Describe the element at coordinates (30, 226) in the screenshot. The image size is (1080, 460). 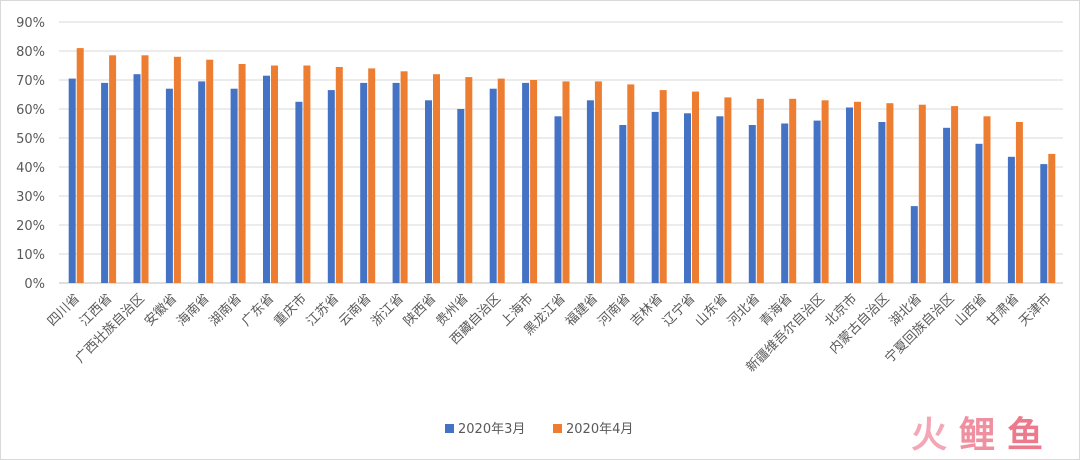
I see `y-tick-label: 20%` at that location.